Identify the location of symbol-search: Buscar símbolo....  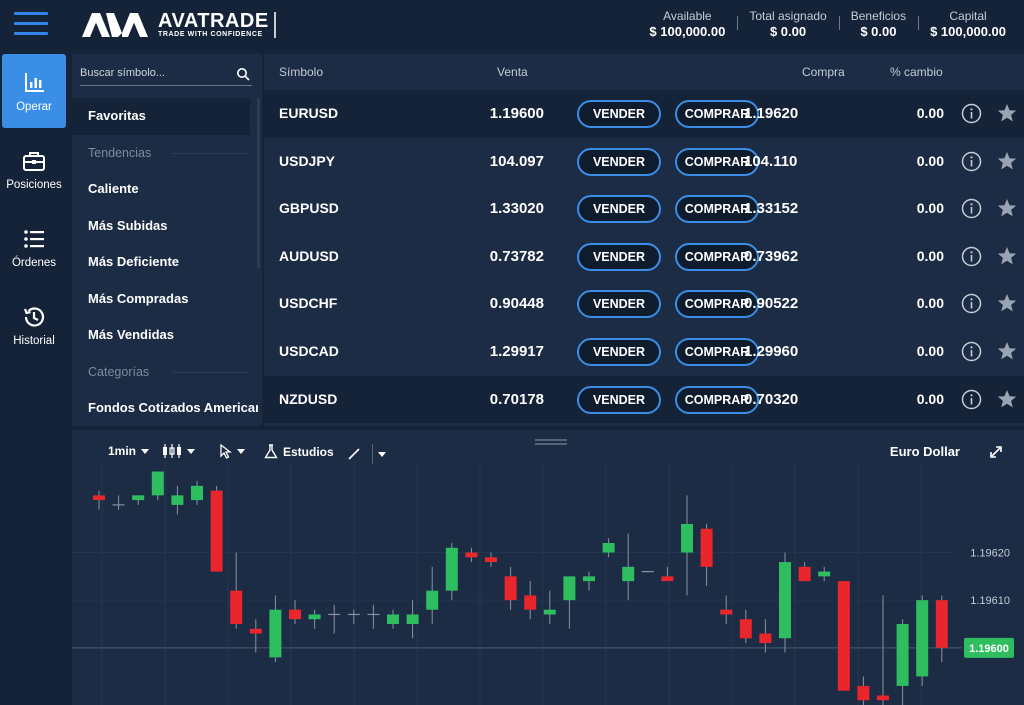
(166, 75).